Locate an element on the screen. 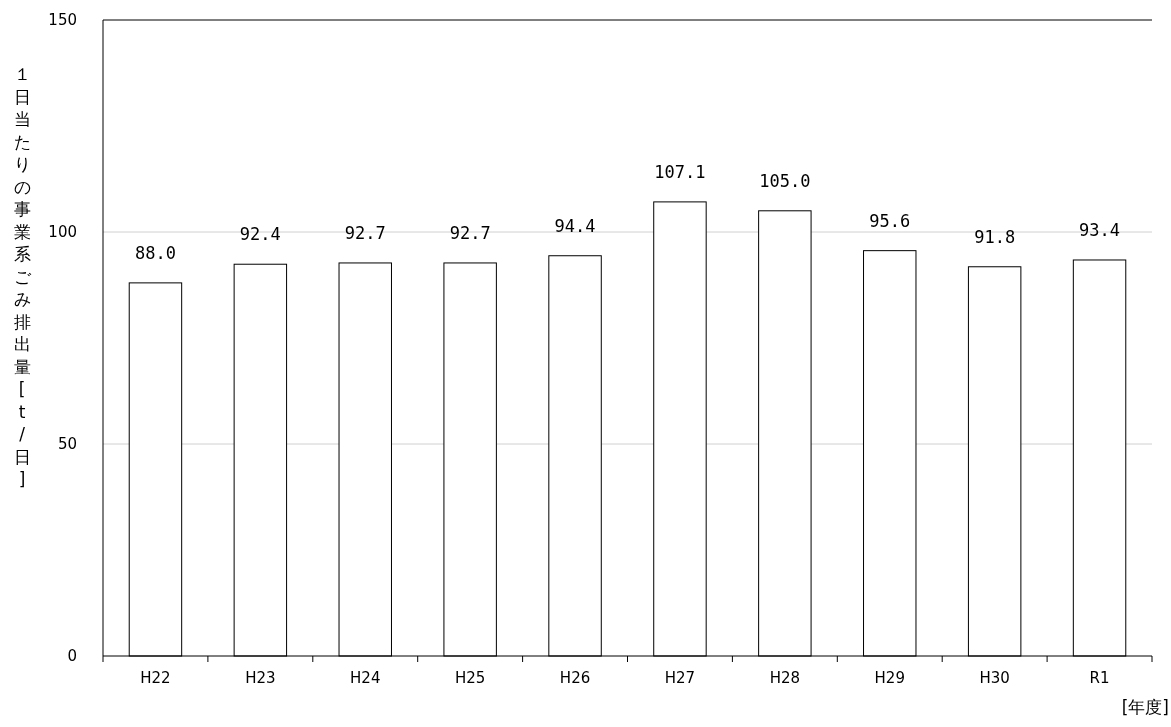 The height and width of the screenshot is (727, 1171). x-tick-label: H26 is located at coordinates (575, 678).